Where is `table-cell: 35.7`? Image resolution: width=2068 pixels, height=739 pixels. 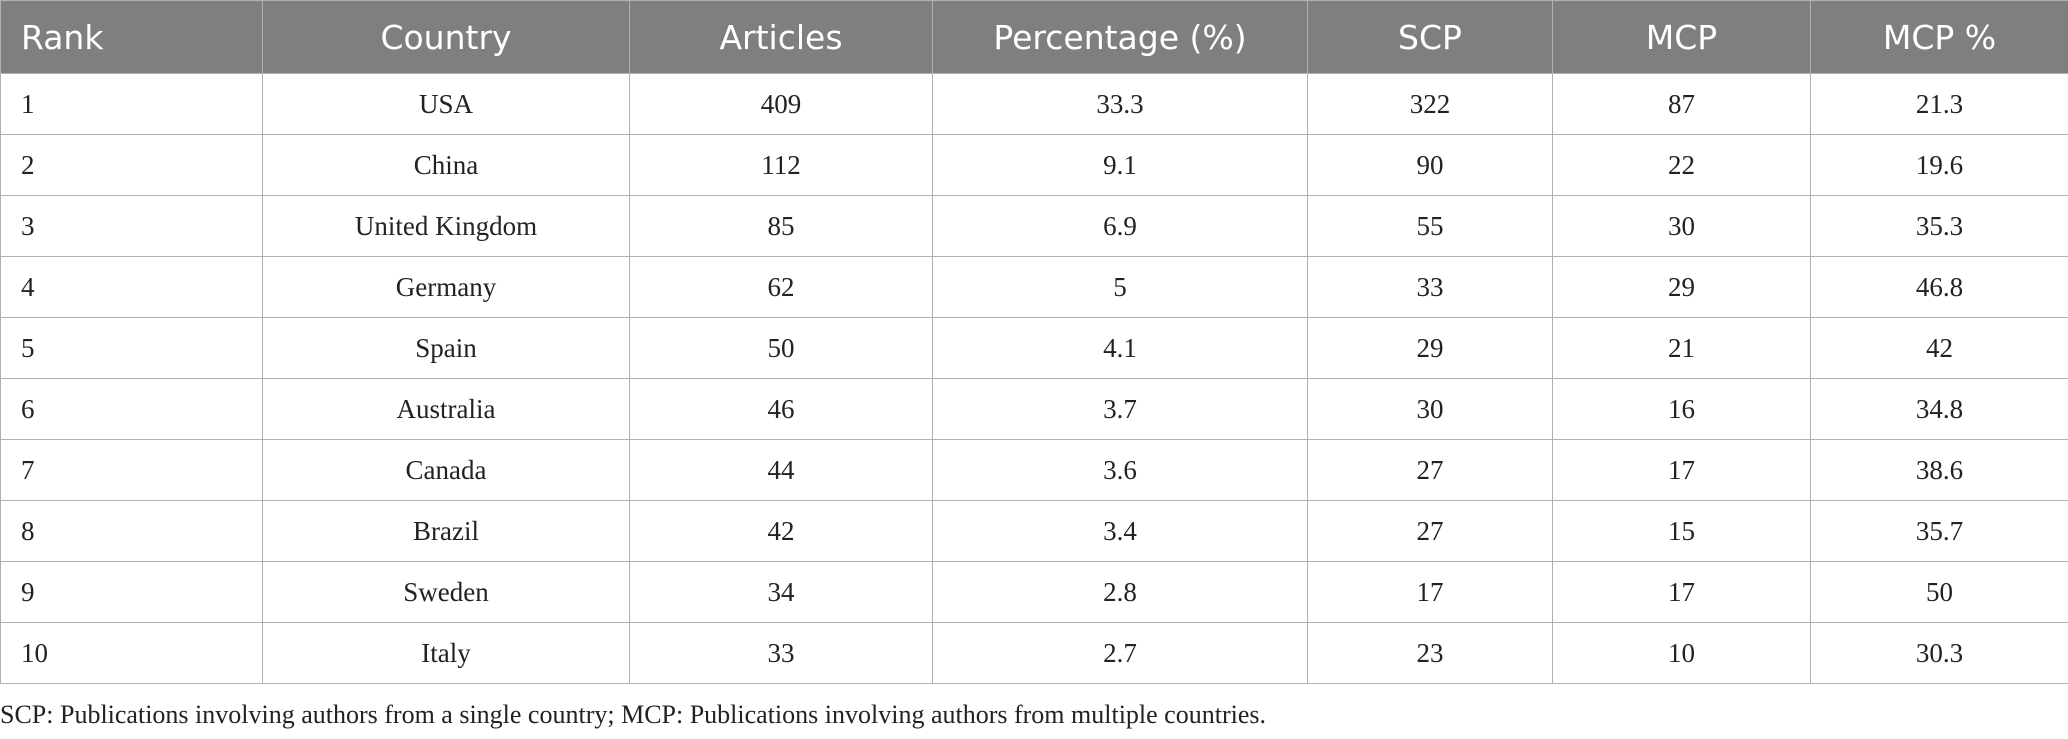
table-cell: 35.7 is located at coordinates (1939, 531).